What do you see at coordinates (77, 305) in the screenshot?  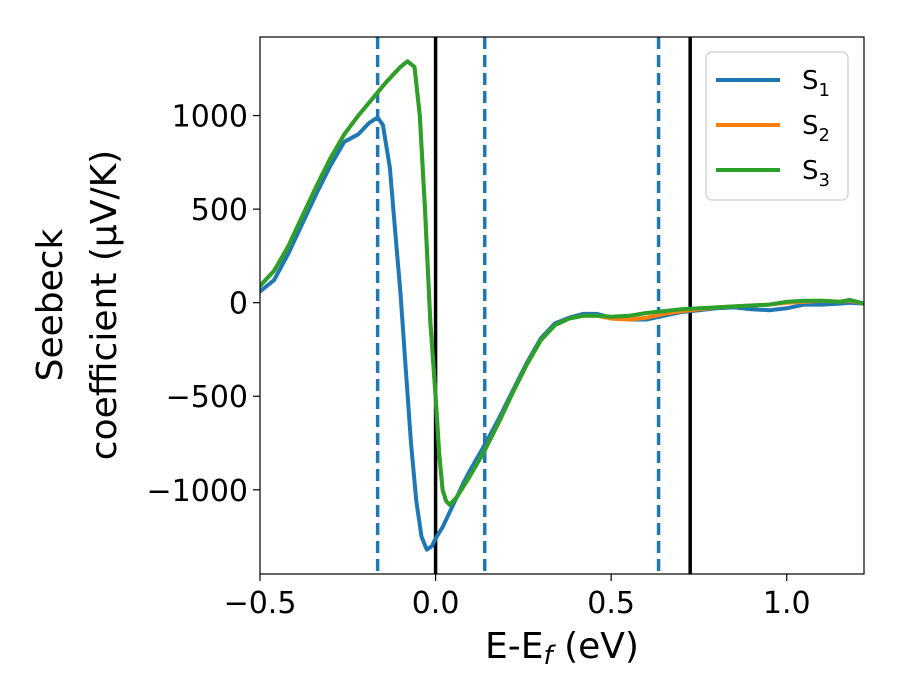 I see `y-axis-label: Seebeck coefficient (μV/K)` at bounding box center [77, 305].